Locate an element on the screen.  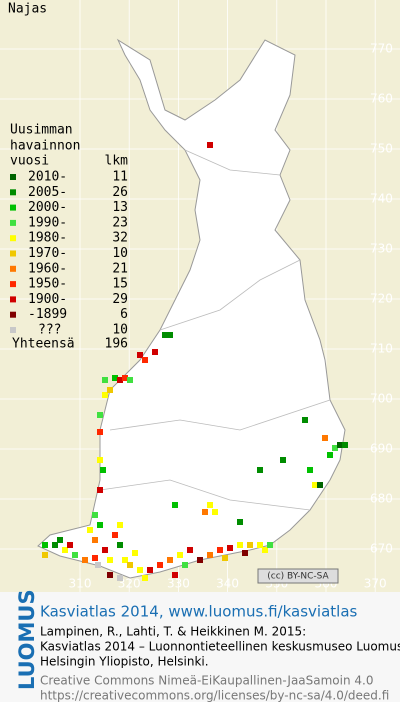
grid-label-x: 320 is located at coordinates (129, 584).